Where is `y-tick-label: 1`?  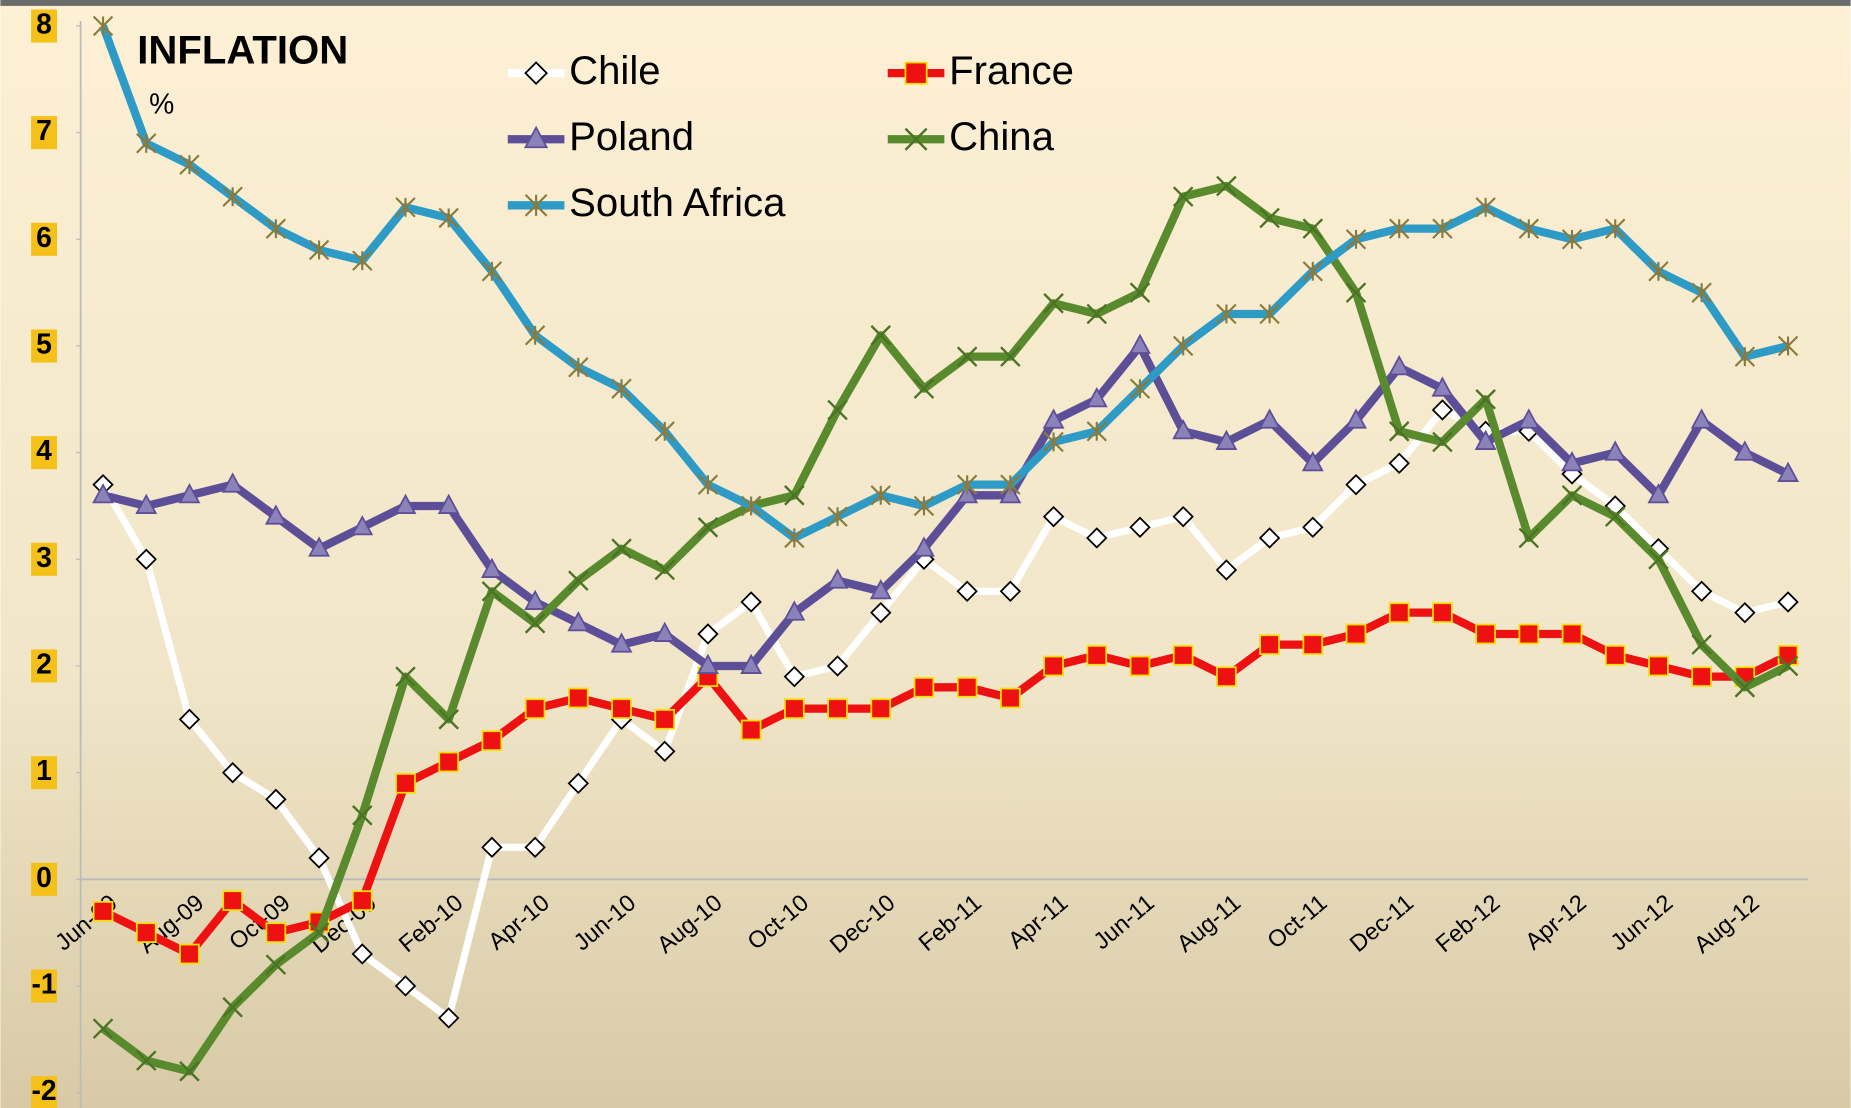 y-tick-label: 1 is located at coordinates (44, 770).